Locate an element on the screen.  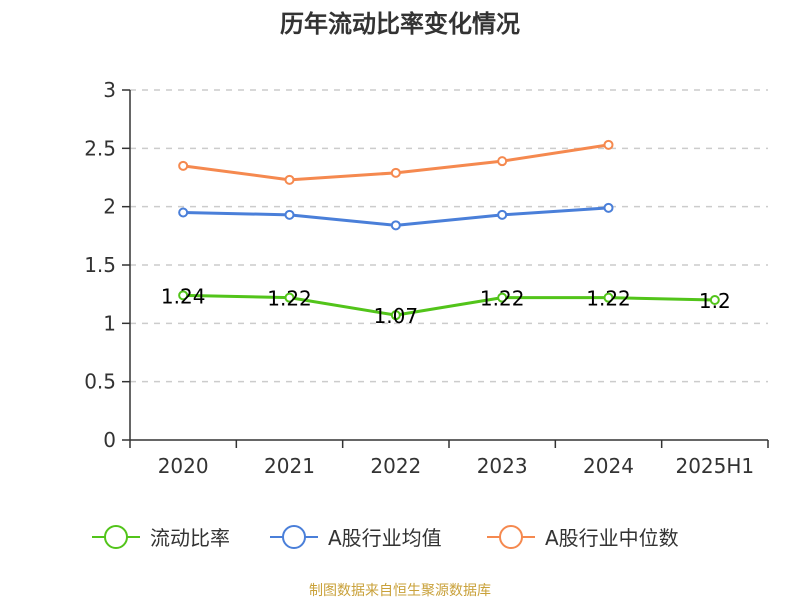
x-tick-label: 2020 is located at coordinates (183, 466).